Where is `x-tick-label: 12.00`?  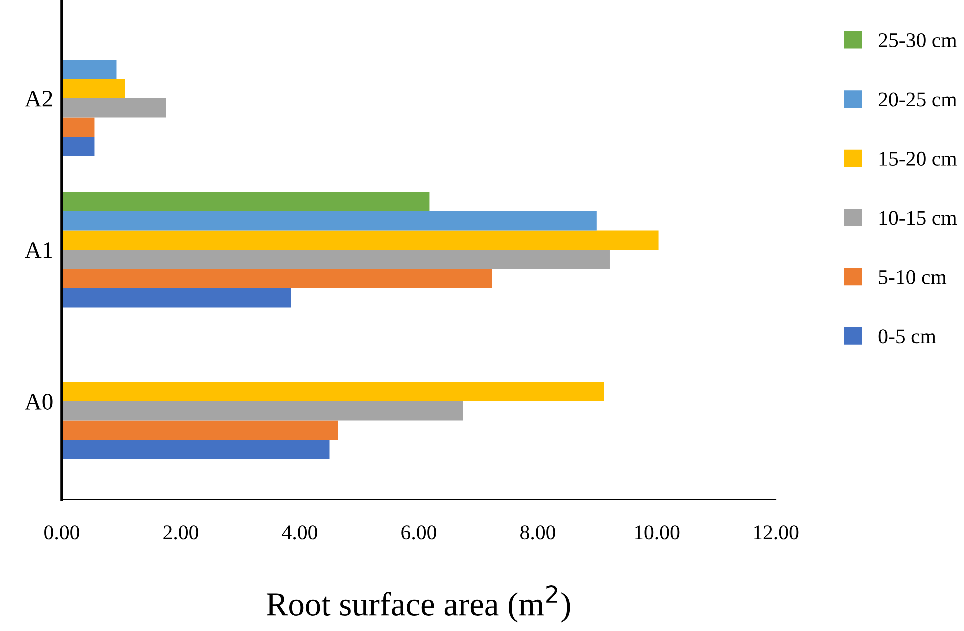 x-tick-label: 12.00 is located at coordinates (776, 533).